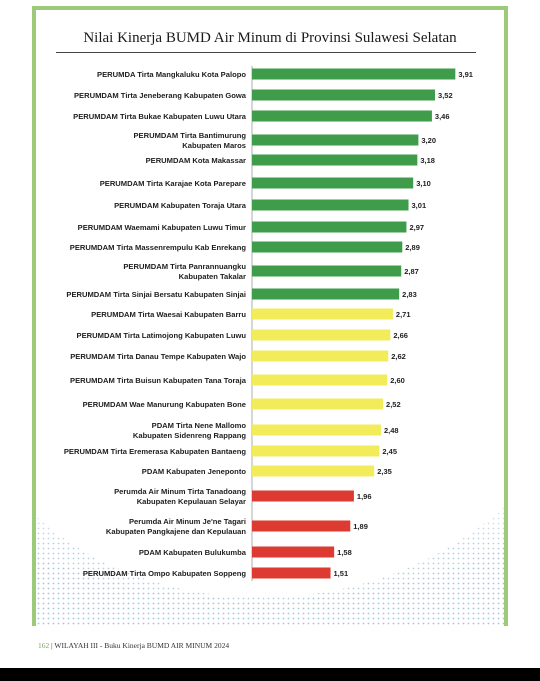 This screenshot has height=681, width=540. I want to click on category-label: Kabupaten Kepulauan Selayar, so click(191, 501).